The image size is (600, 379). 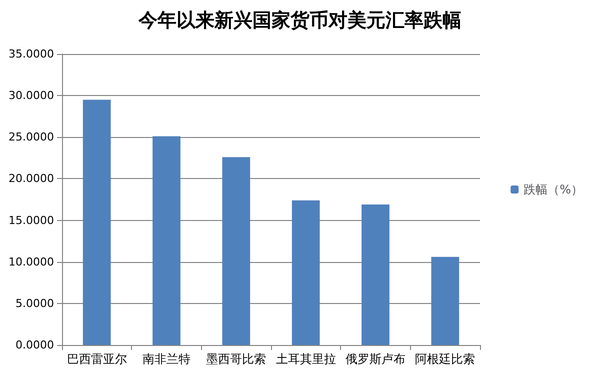 What do you see at coordinates (31, 261) in the screenshot?
I see `y-tick-label: 10.0000` at bounding box center [31, 261].